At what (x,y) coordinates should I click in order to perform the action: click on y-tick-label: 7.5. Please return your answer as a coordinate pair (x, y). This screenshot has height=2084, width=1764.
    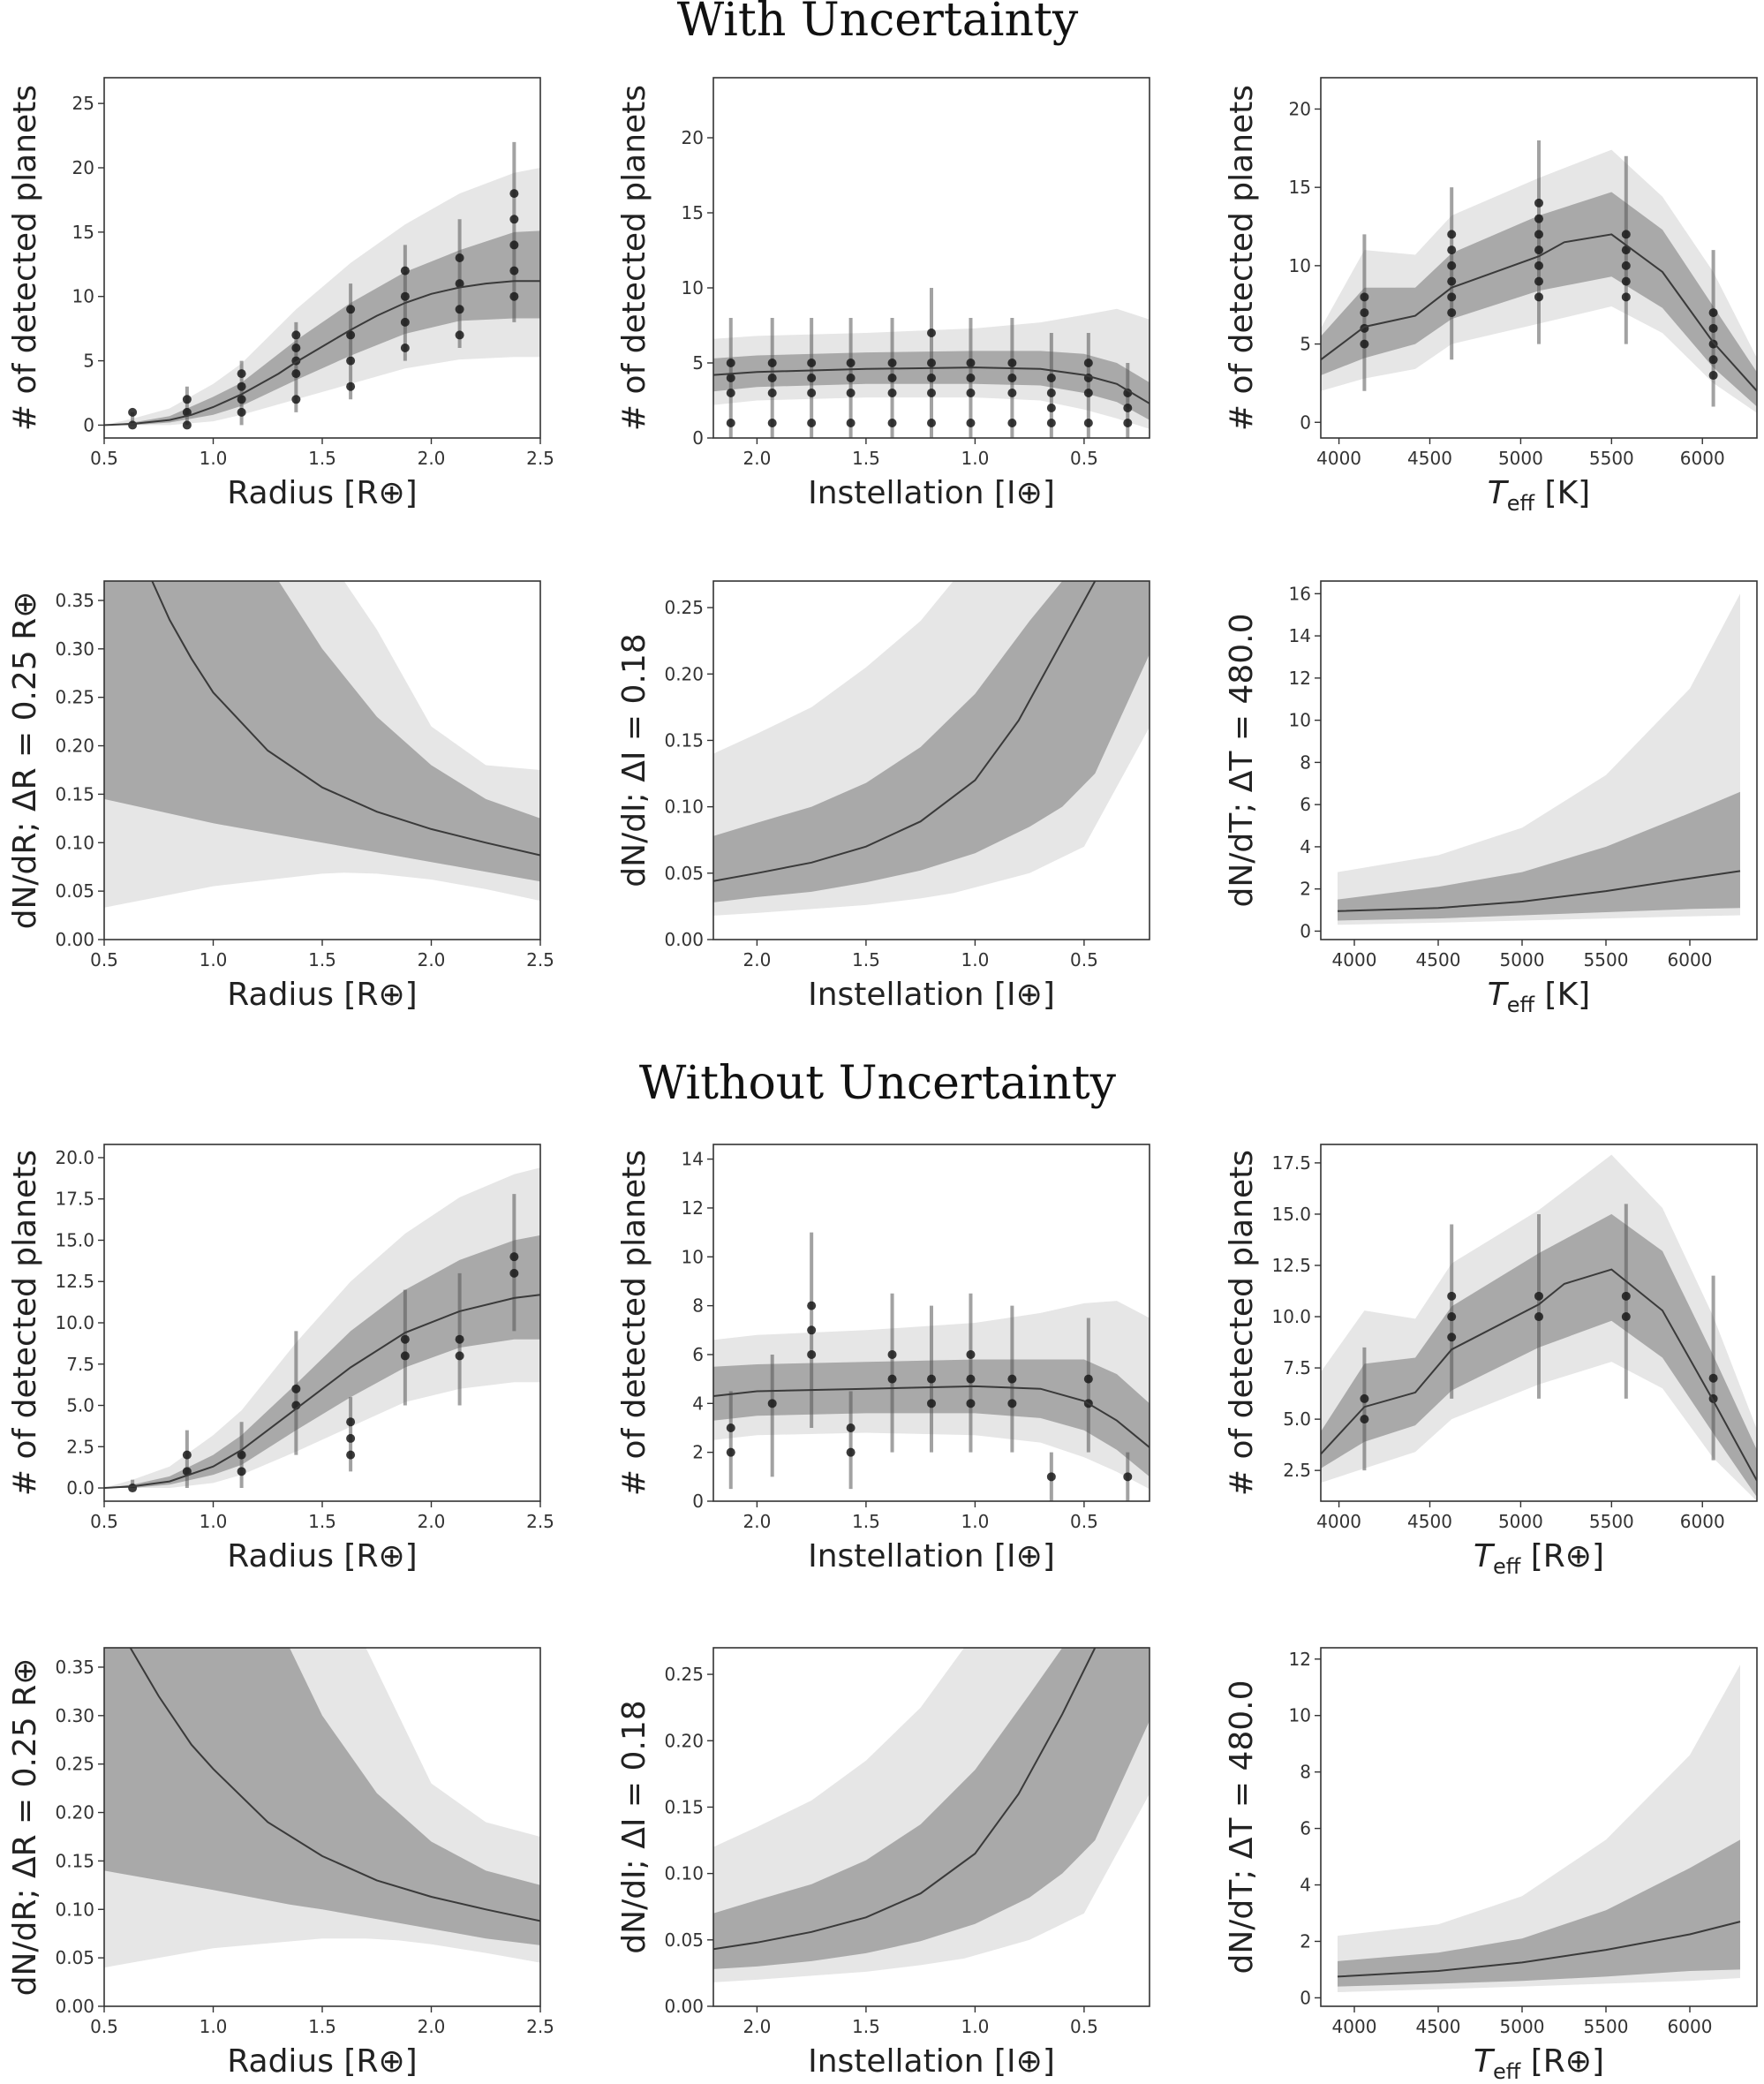
    Looking at the image, I should click on (80, 1364).